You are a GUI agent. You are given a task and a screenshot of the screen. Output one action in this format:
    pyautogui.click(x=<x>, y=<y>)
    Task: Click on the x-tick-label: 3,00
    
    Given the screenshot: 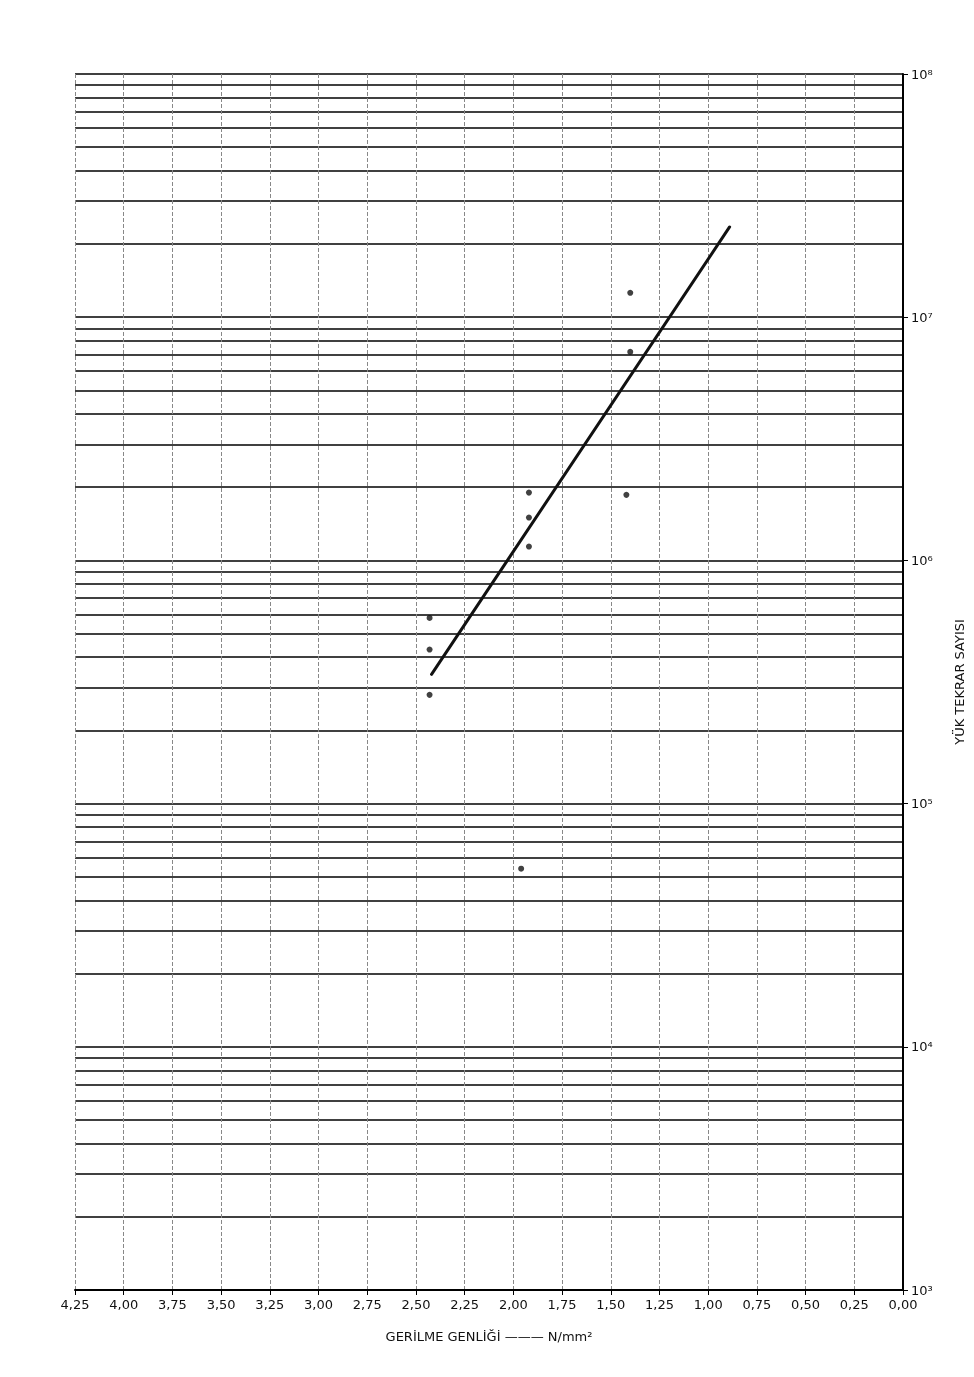 What is the action you would take?
    pyautogui.click(x=319, y=1304)
    